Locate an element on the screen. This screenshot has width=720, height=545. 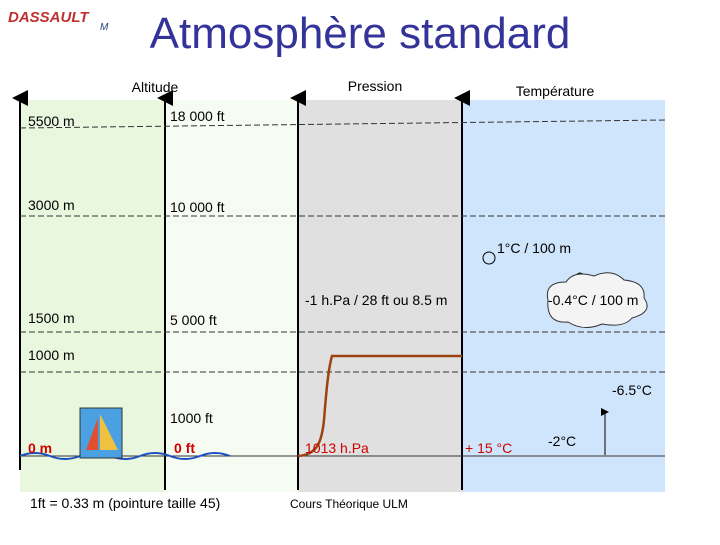
altitude-ft: 10 000 ft is located at coordinates (197, 207).